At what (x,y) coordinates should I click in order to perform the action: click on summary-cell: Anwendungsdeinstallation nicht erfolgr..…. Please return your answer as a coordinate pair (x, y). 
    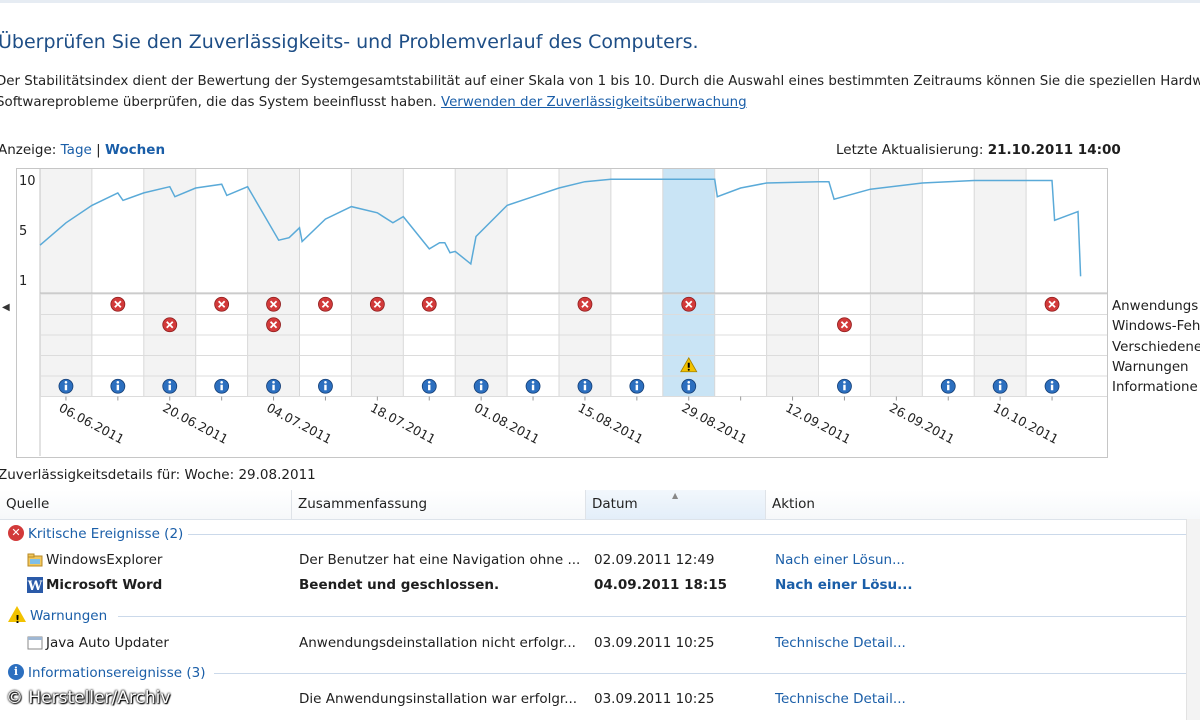
    Looking at the image, I should click on (437, 643).